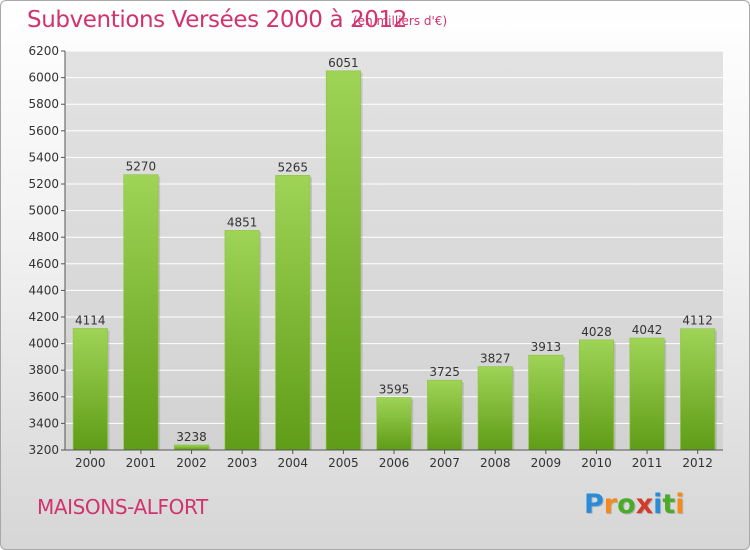  I want to click on y-tick-label: 5200, so click(43, 184).